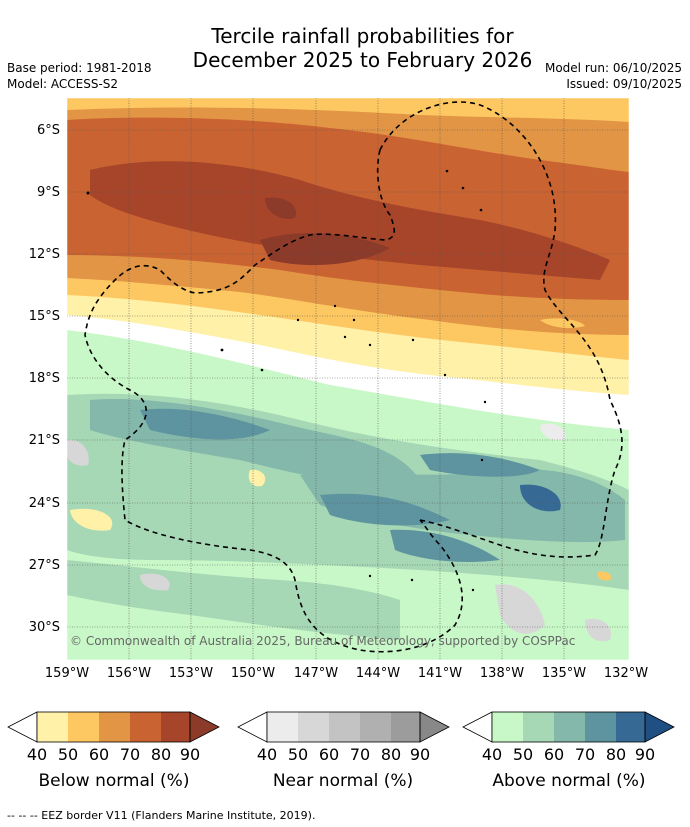 Image resolution: width=690 pixels, height=827 pixels. I want to click on colorbar-label-above: Above normal (%), so click(569, 781).